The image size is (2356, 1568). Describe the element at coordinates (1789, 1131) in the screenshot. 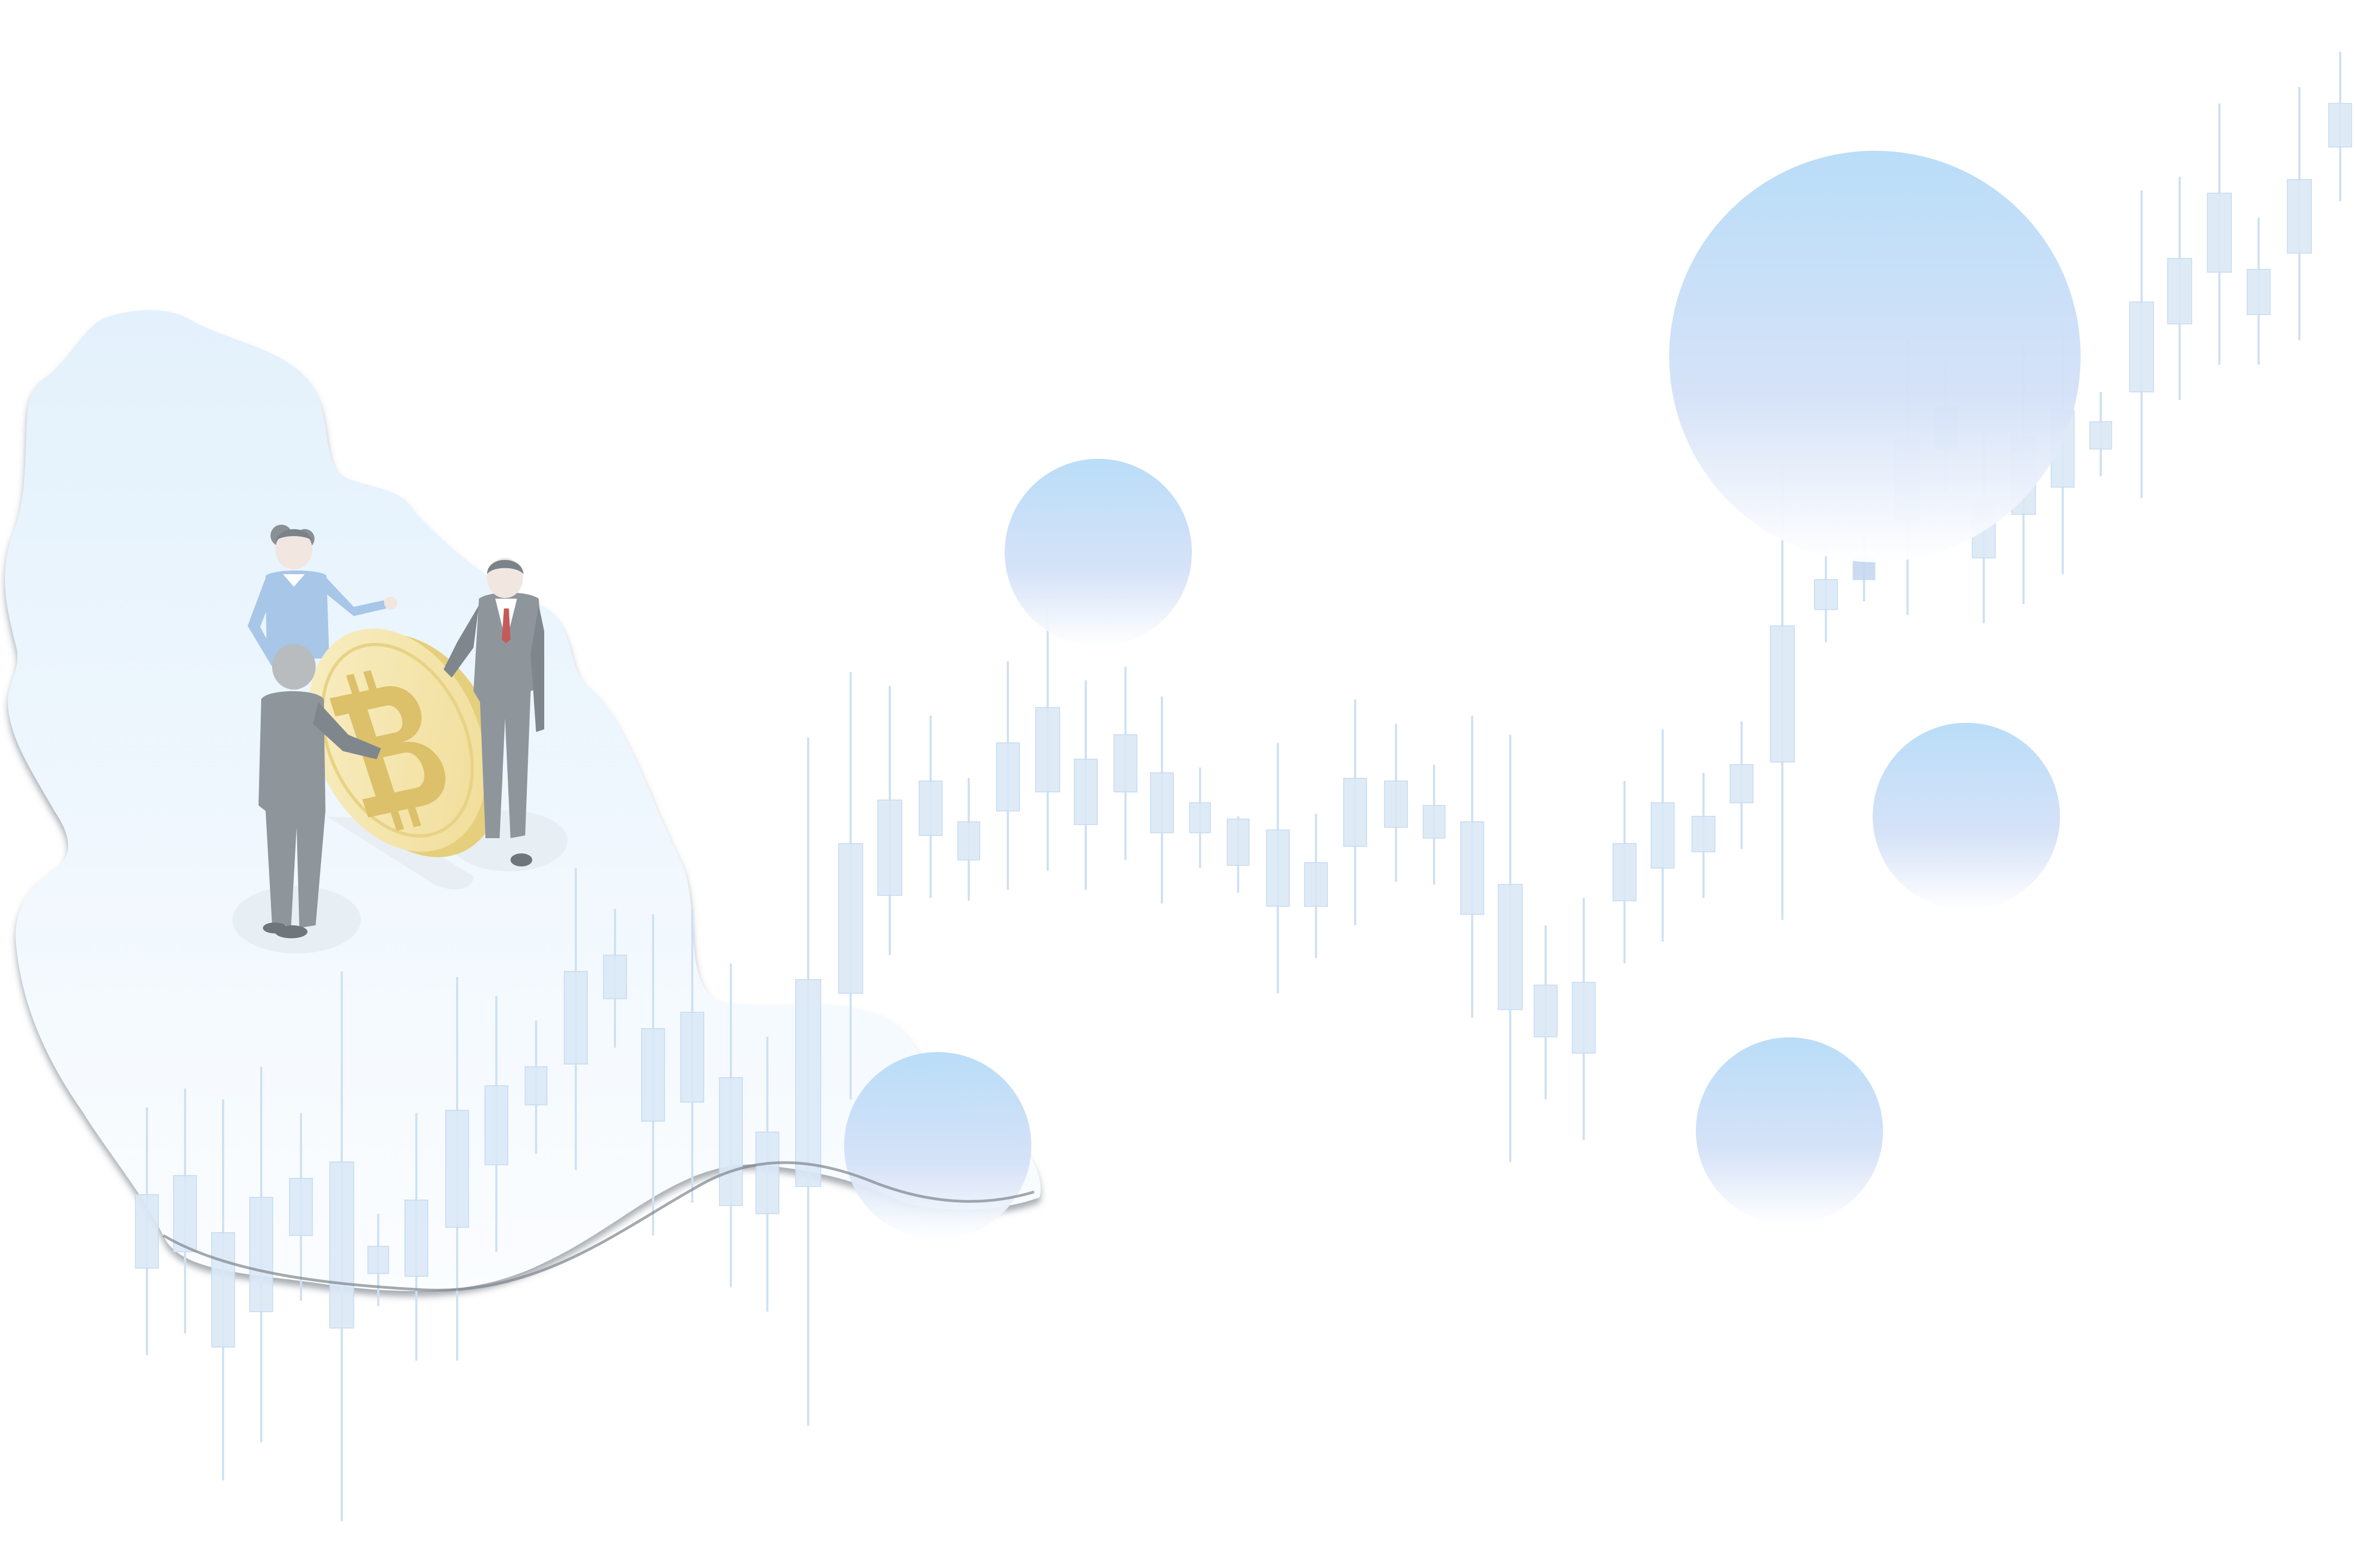

I see `bubble-bottom-right` at that location.